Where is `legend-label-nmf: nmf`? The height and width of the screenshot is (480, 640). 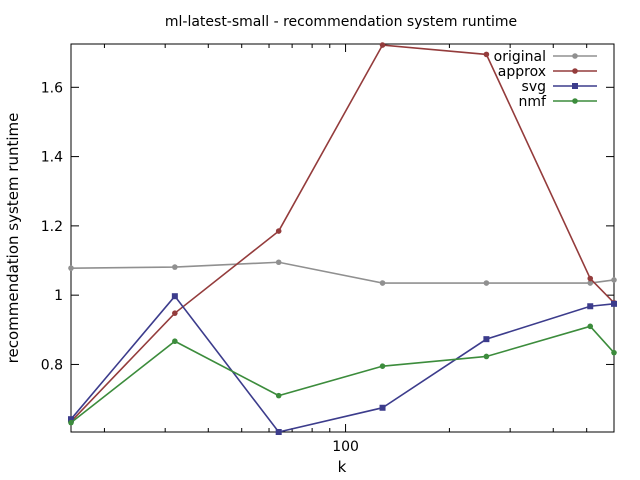 legend-label-nmf: nmf is located at coordinates (533, 102).